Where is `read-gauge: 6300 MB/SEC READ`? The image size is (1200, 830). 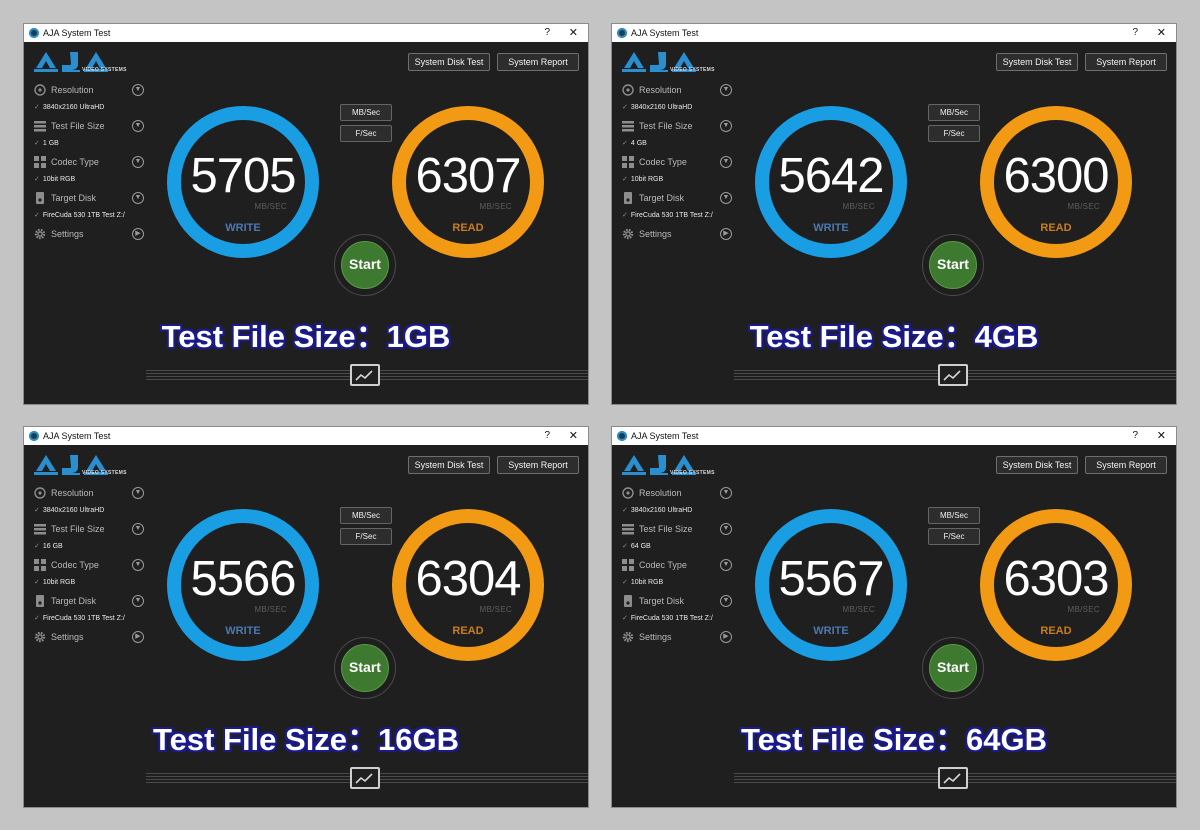 read-gauge: 6300 MB/SEC READ is located at coordinates (1056, 182).